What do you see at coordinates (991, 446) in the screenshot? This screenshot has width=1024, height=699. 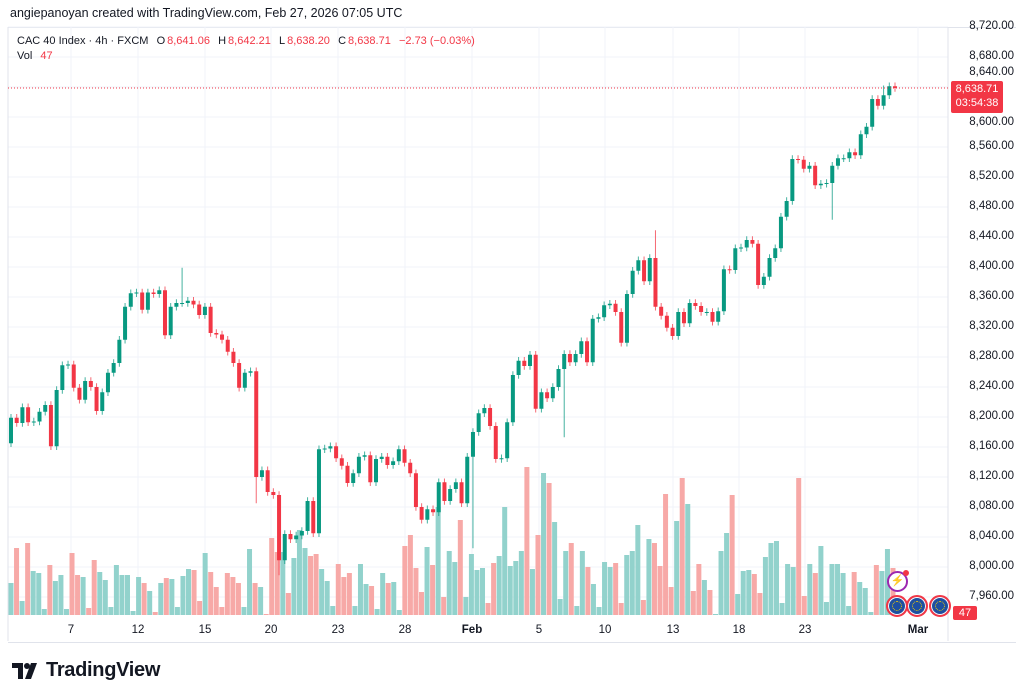 I see `price-tick-label: 8,160.00` at bounding box center [991, 446].